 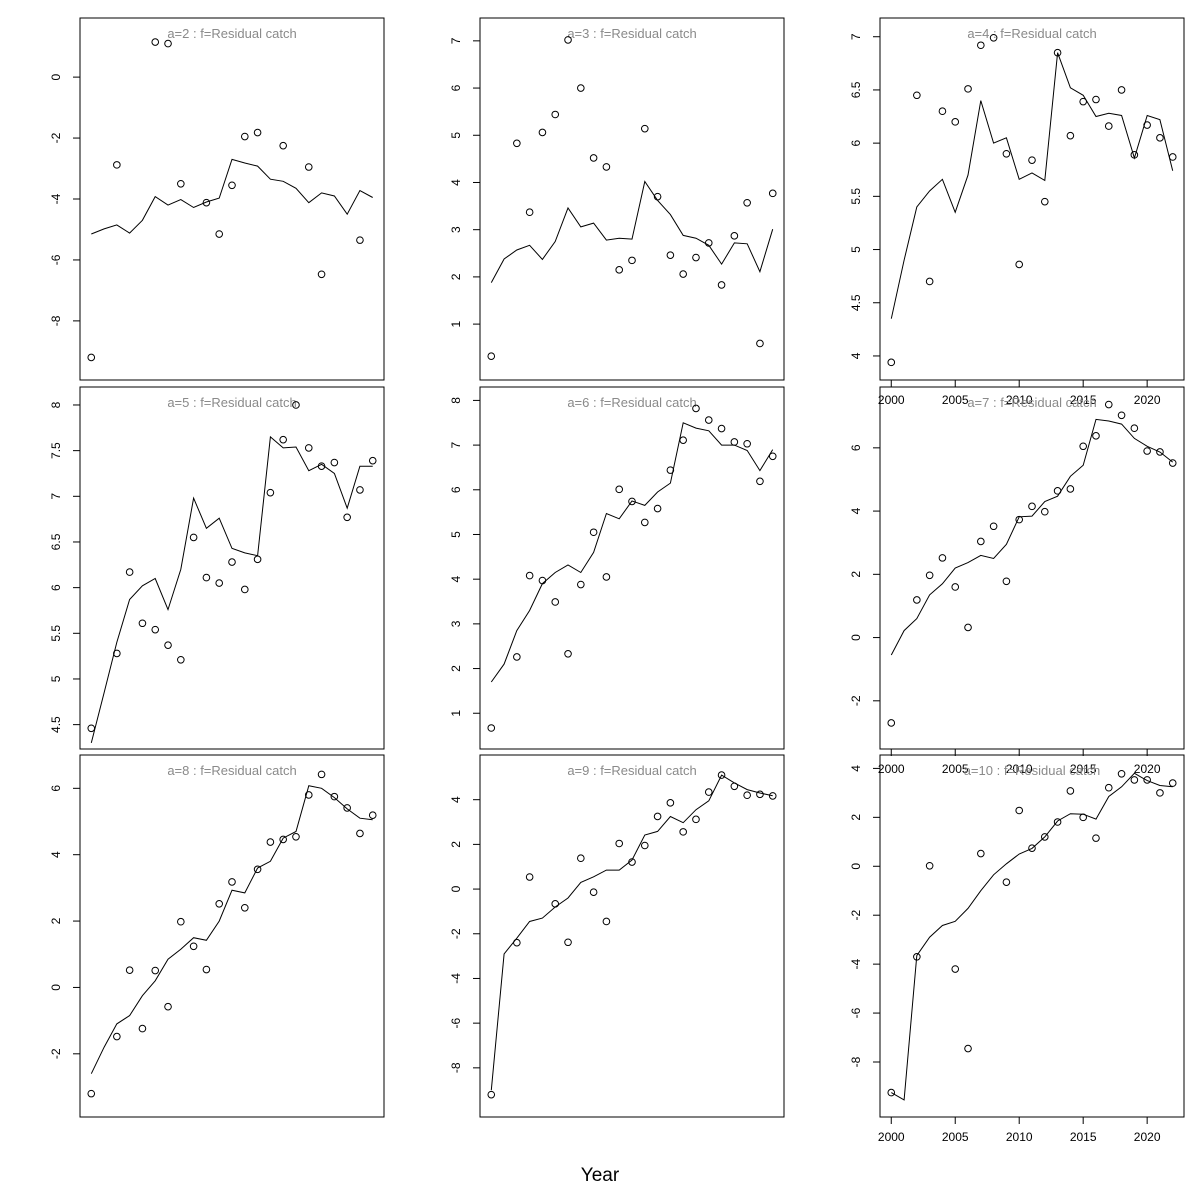 I want to click on panel-7: -2 0 2 4 6 a=8 : f=Residual catch, so click(x=217, y=936).